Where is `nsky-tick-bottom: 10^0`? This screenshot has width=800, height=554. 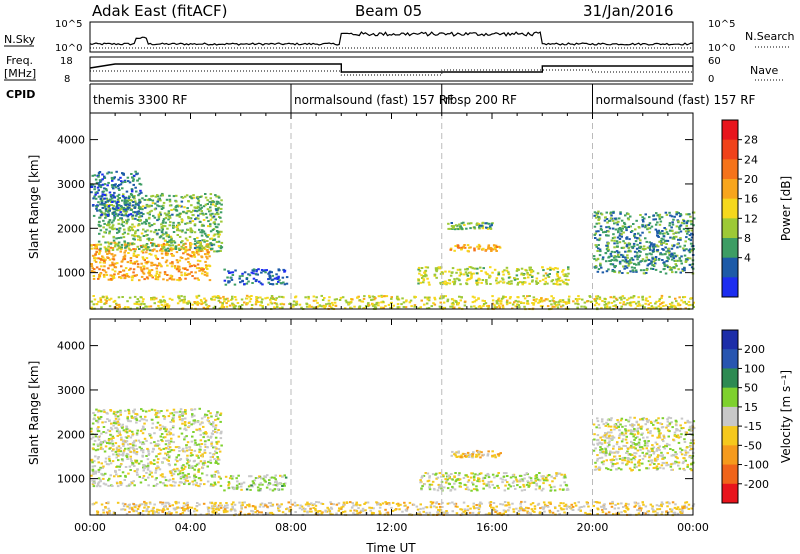
nsky-tick-bottom: 10^0 is located at coordinates (68, 48).